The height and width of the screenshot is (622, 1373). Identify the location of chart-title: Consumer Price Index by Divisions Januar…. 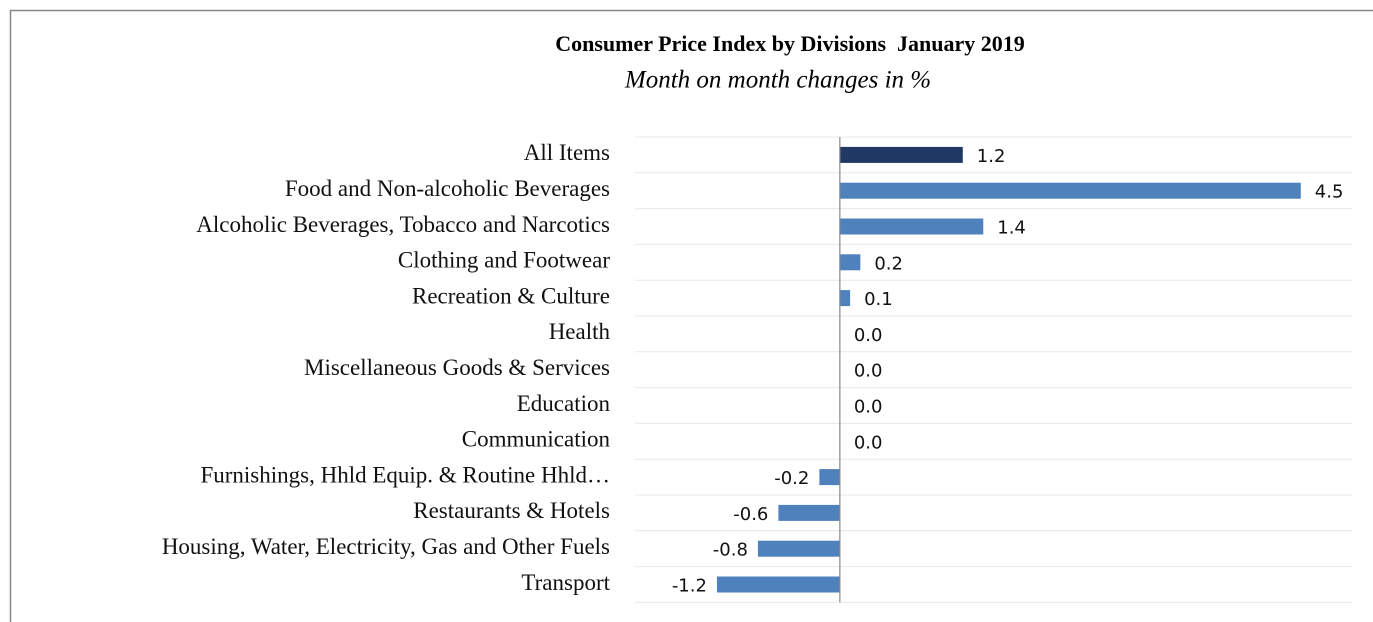
(790, 43).